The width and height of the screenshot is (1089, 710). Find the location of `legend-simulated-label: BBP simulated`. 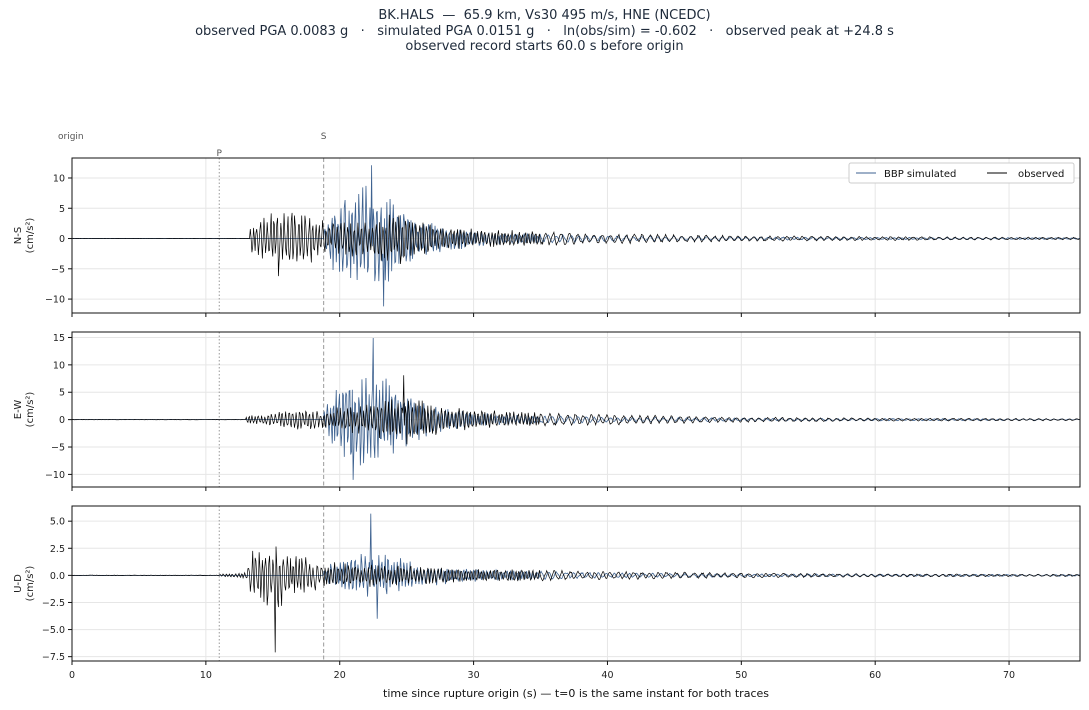

legend-simulated-label: BBP simulated is located at coordinates (920, 174).